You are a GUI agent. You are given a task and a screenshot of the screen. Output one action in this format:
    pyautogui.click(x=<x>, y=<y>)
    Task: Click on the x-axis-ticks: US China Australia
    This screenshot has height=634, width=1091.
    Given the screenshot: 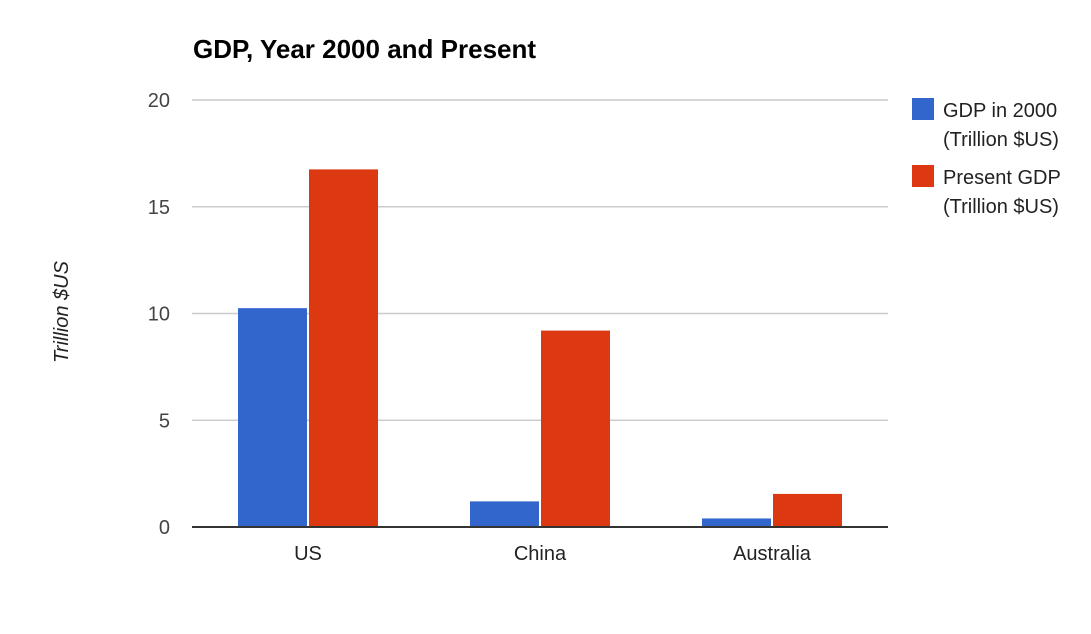 What is the action you would take?
    pyautogui.click(x=553, y=554)
    